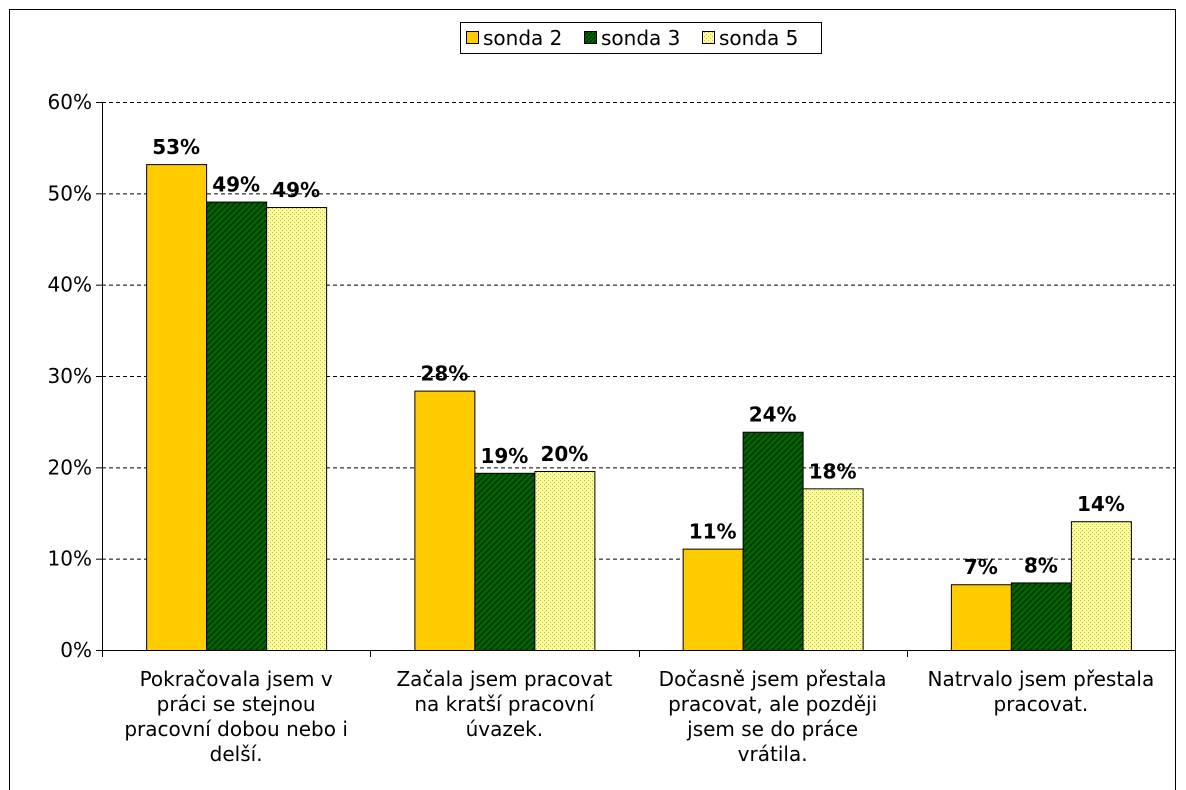  What do you see at coordinates (236, 754) in the screenshot?
I see `x-category-label: delší.` at bounding box center [236, 754].